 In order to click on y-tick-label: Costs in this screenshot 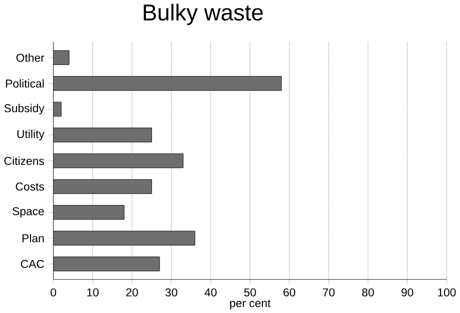, I will do `click(30, 186)`.